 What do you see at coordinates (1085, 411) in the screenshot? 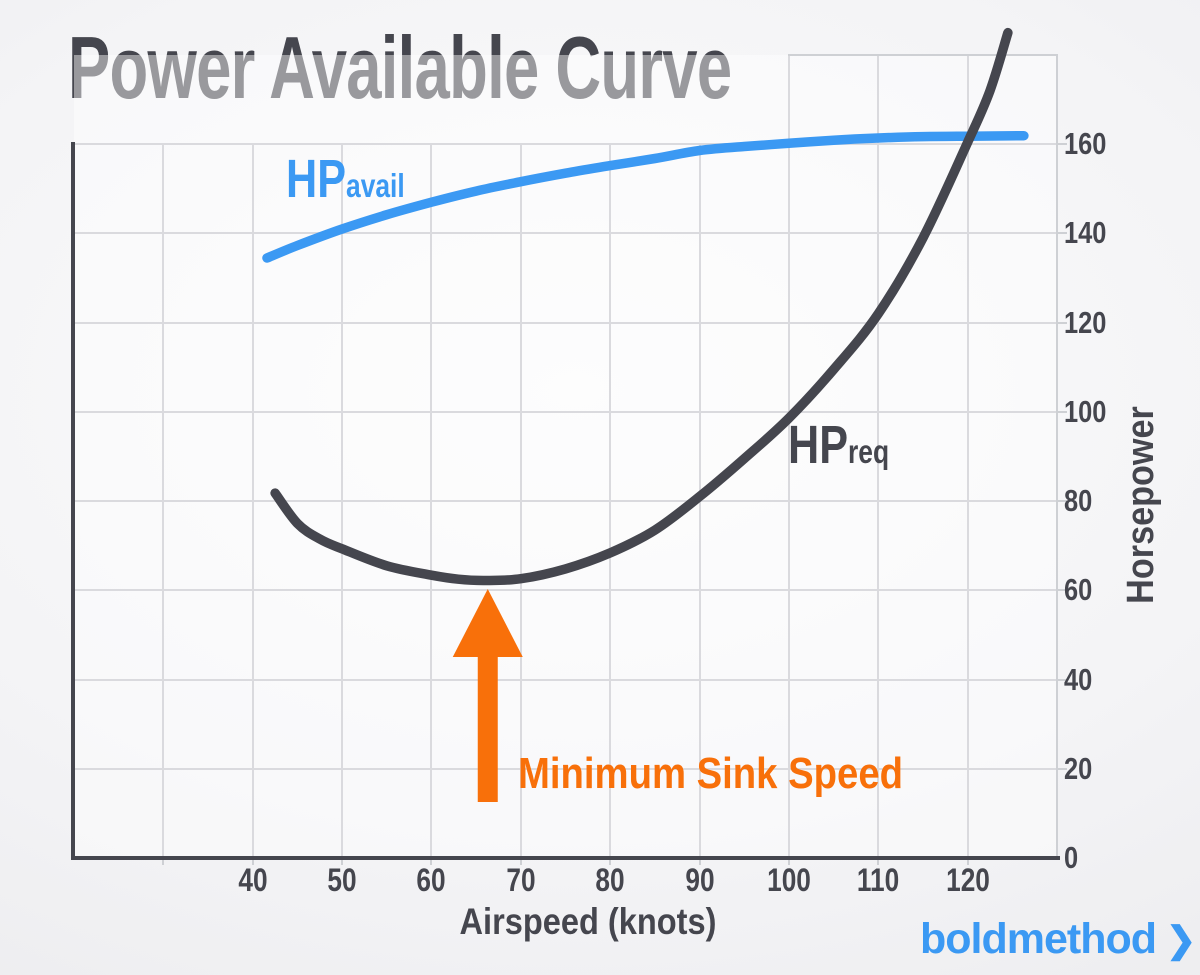
I see `y-tick-label-100: 100` at bounding box center [1085, 411].